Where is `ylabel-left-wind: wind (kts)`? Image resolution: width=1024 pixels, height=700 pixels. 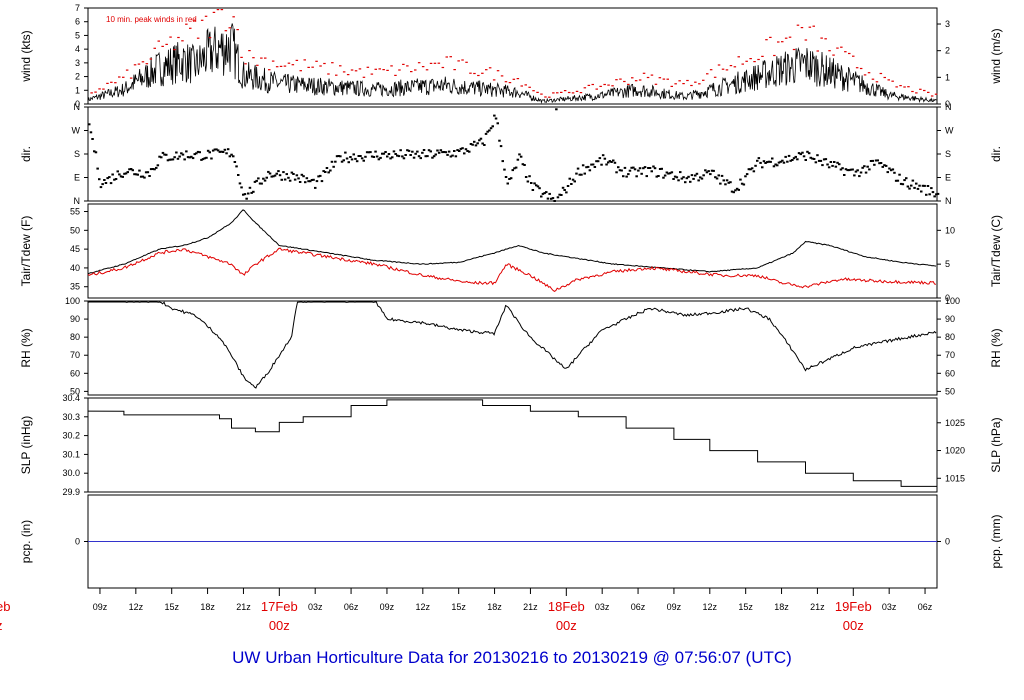 ylabel-left-wind: wind (kts) is located at coordinates (26, 56).